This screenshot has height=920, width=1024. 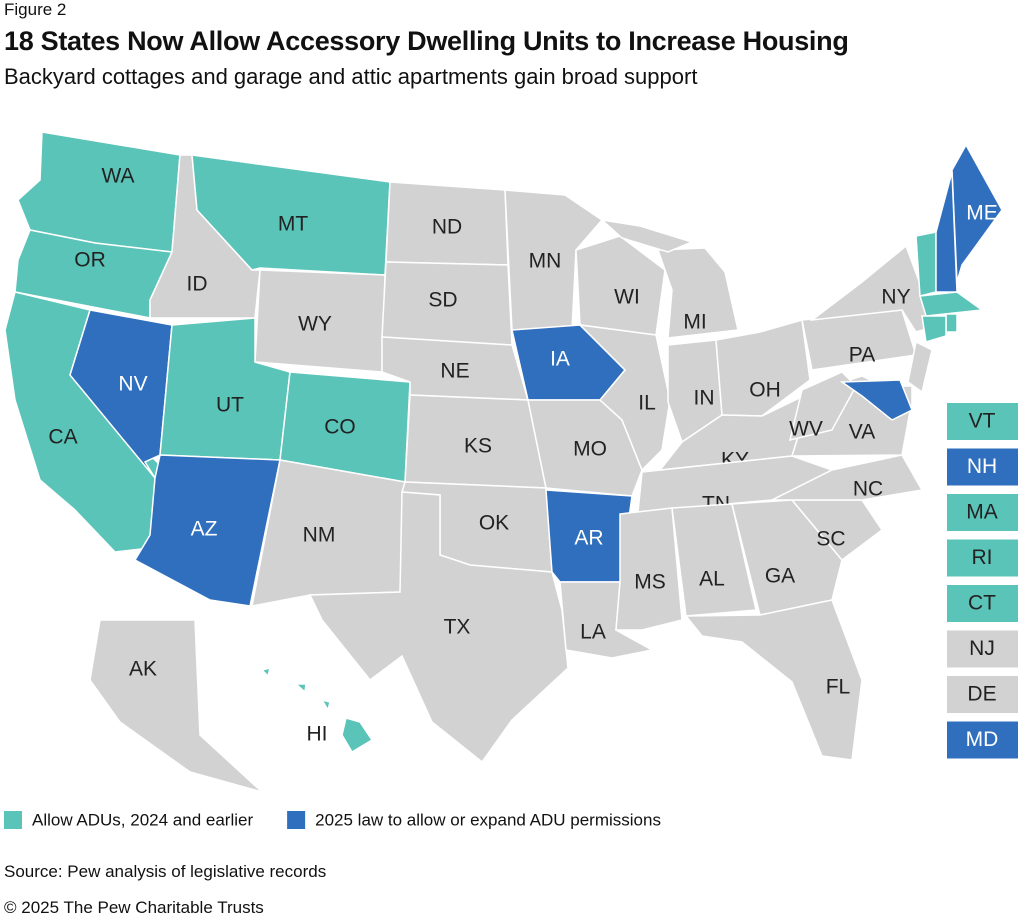 I want to click on figure-label: Figure 2, so click(x=35, y=9).